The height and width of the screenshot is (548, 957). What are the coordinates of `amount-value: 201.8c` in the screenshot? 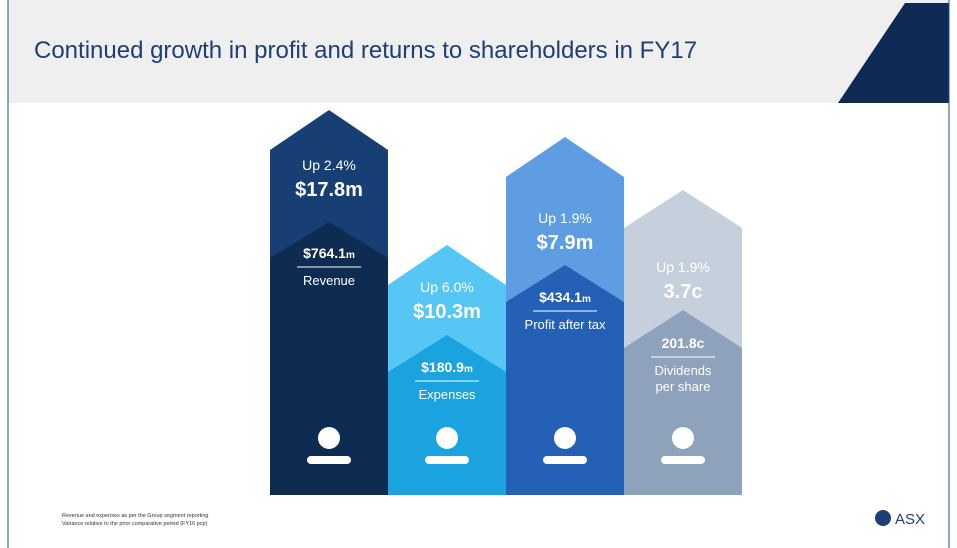 It's located at (683, 343).